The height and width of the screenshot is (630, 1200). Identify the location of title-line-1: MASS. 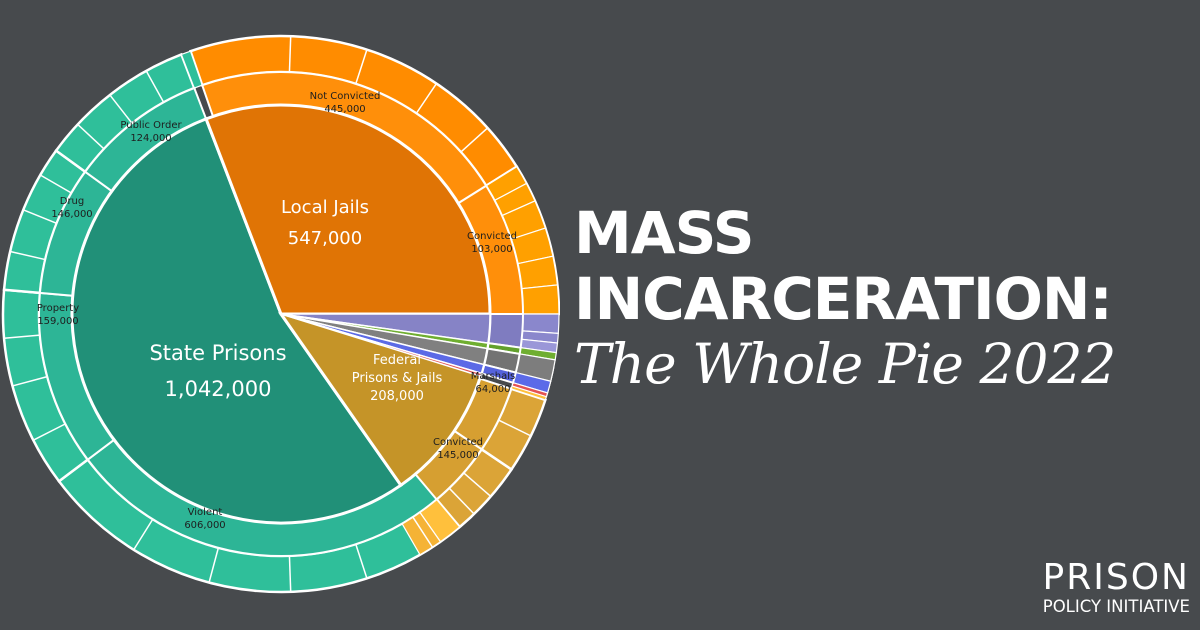
(664, 233).